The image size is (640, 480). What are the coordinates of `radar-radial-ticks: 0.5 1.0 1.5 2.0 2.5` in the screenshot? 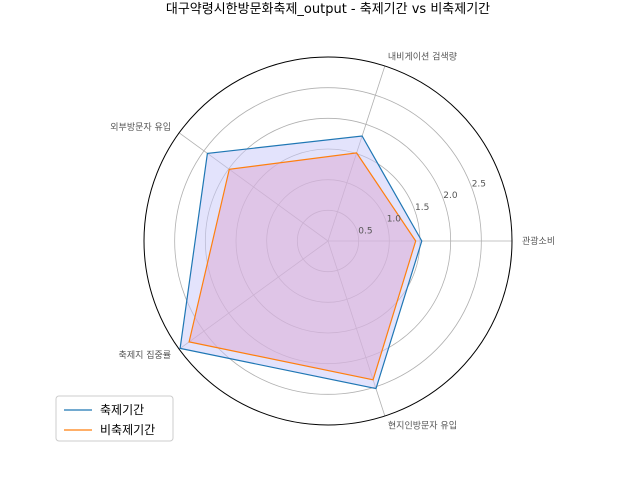 It's located at (422, 207).